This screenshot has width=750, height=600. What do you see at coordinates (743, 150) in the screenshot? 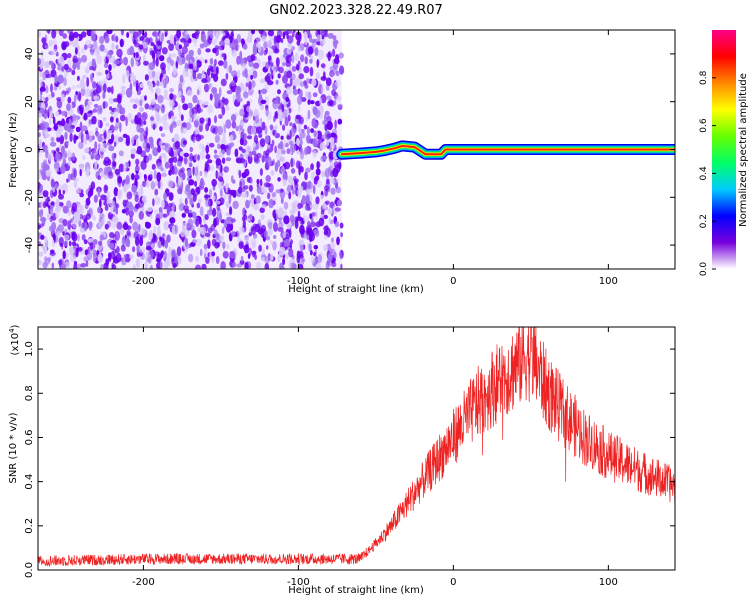
I see `colorbar-label: Normalized spectral amplitude` at bounding box center [743, 150].